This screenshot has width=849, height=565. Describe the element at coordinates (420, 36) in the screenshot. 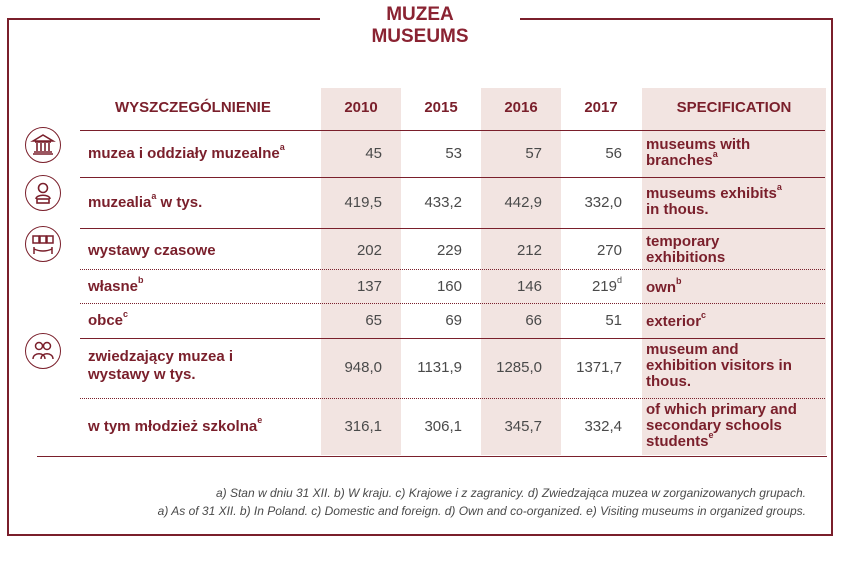

I see `title-en: MUSEUMS` at that location.